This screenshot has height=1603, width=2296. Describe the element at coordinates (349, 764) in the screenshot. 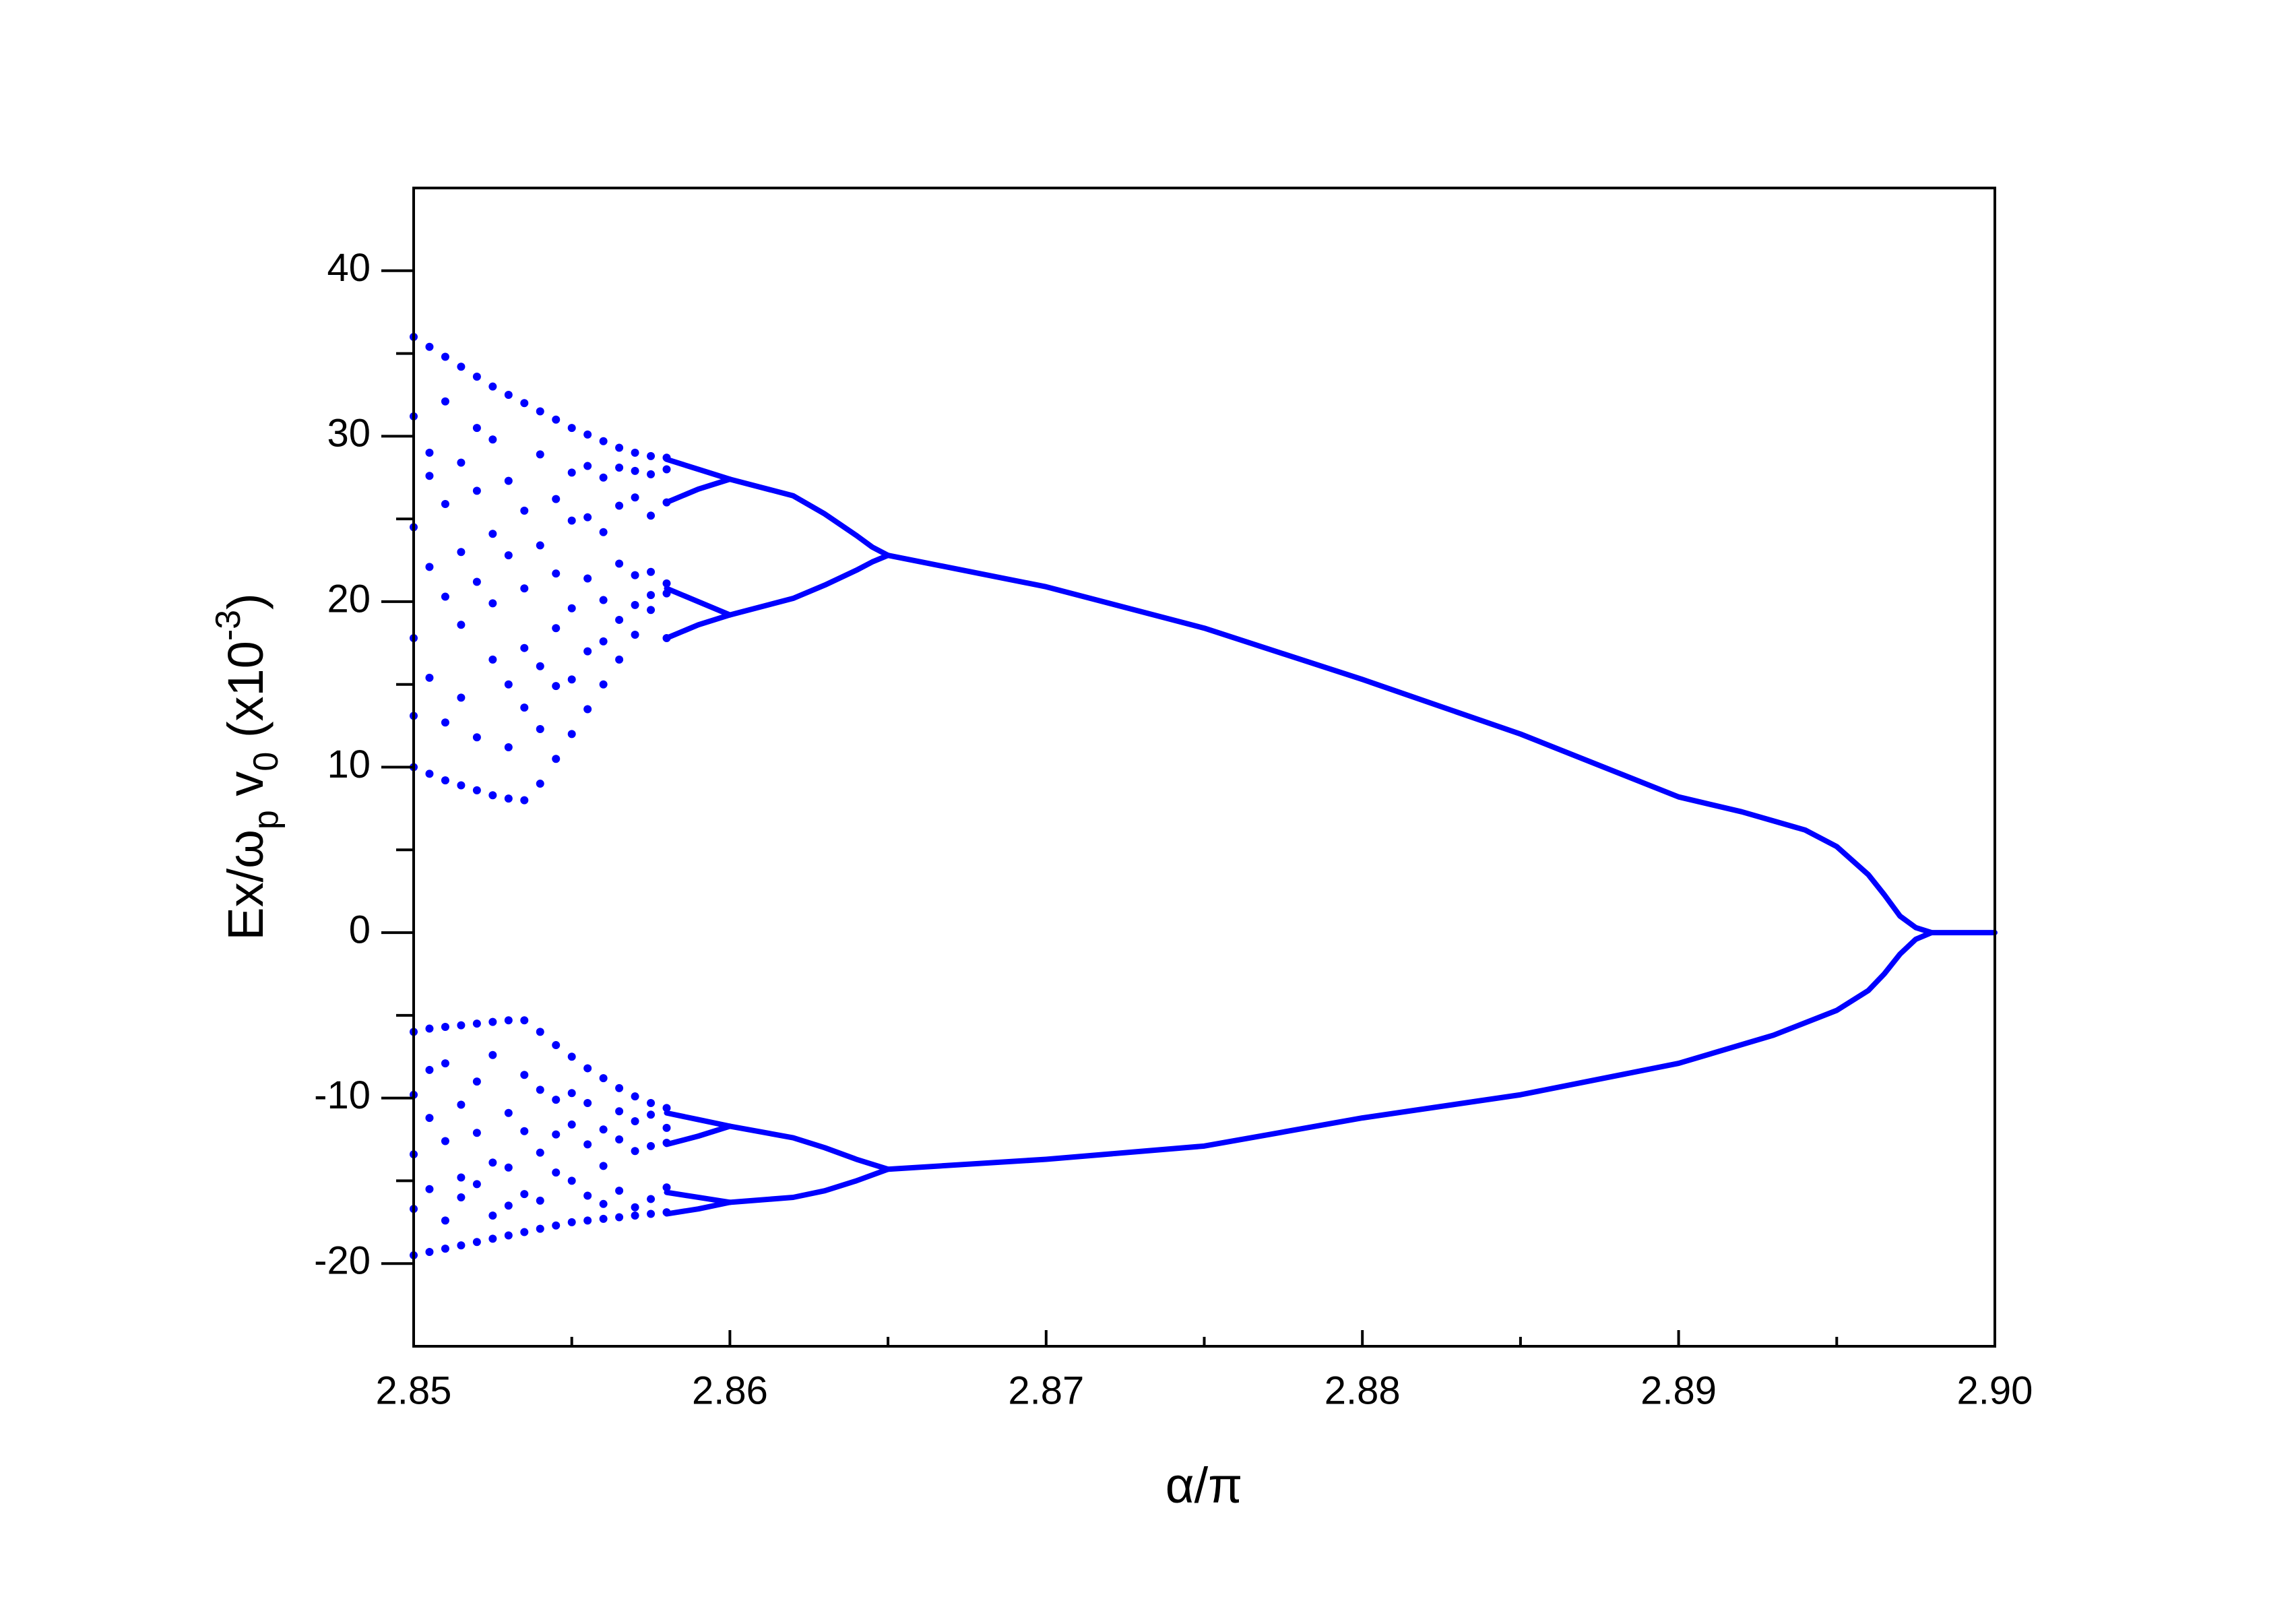

I see `y-tick-label: 10` at that location.